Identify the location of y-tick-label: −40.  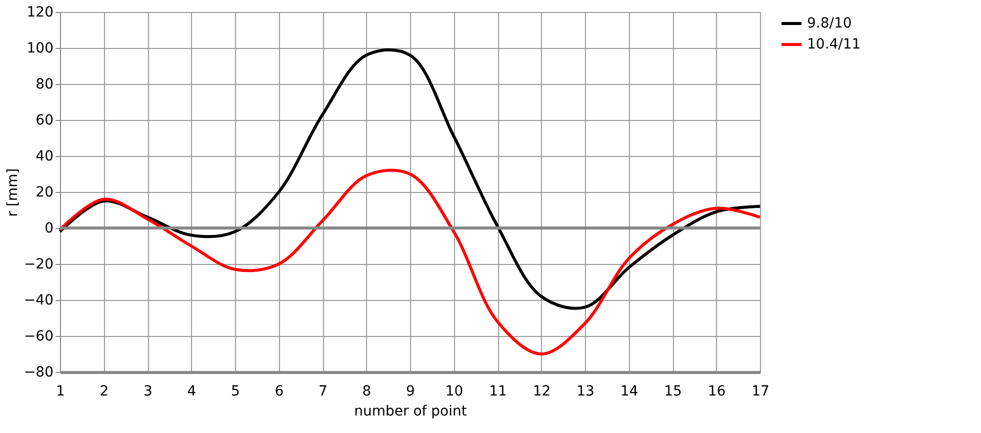
(39, 300).